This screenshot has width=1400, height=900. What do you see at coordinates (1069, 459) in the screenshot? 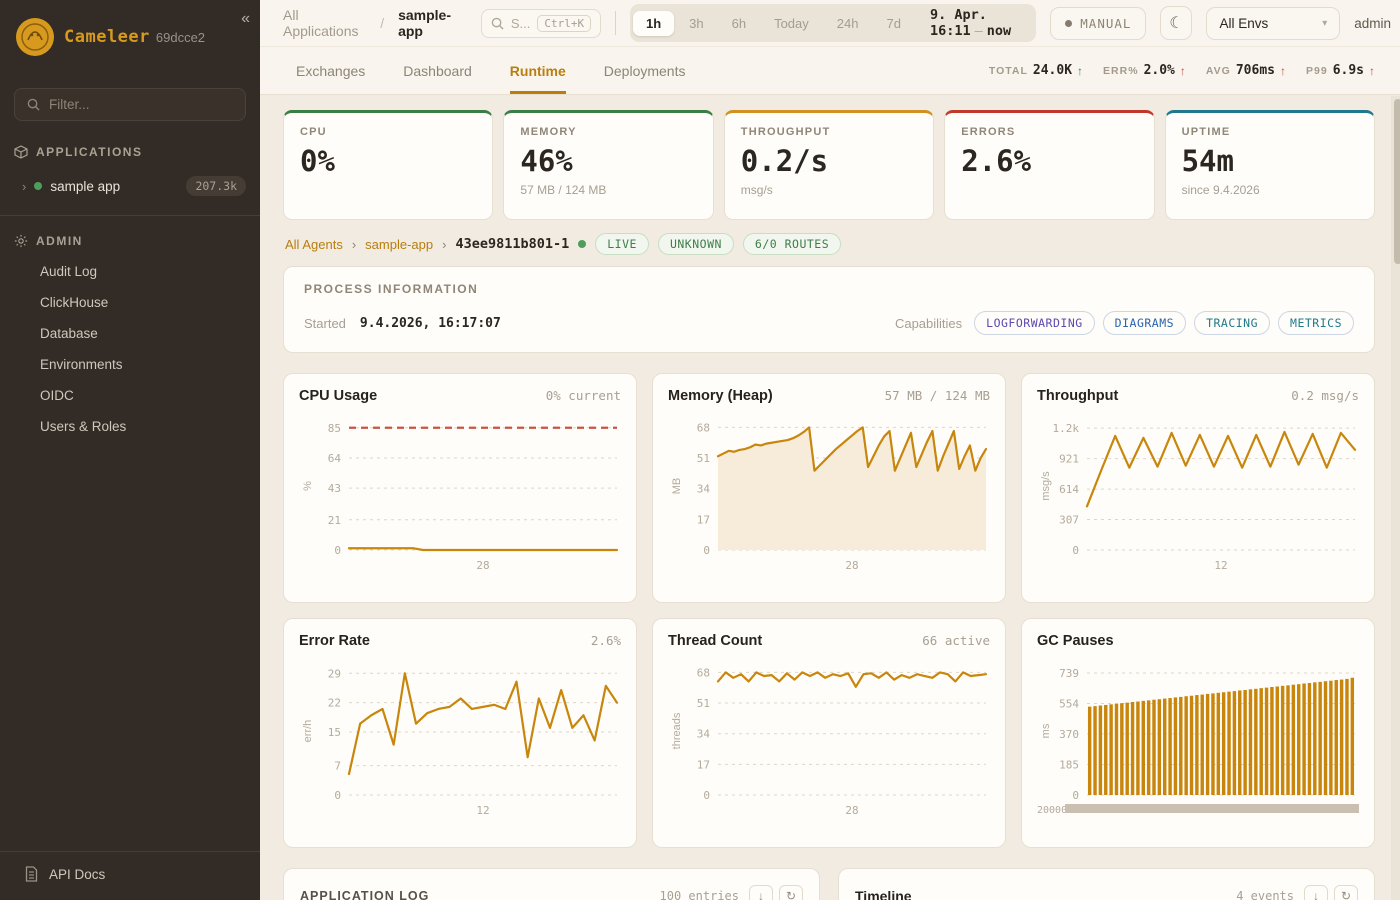
I see `svg-text: 921` at bounding box center [1069, 459].